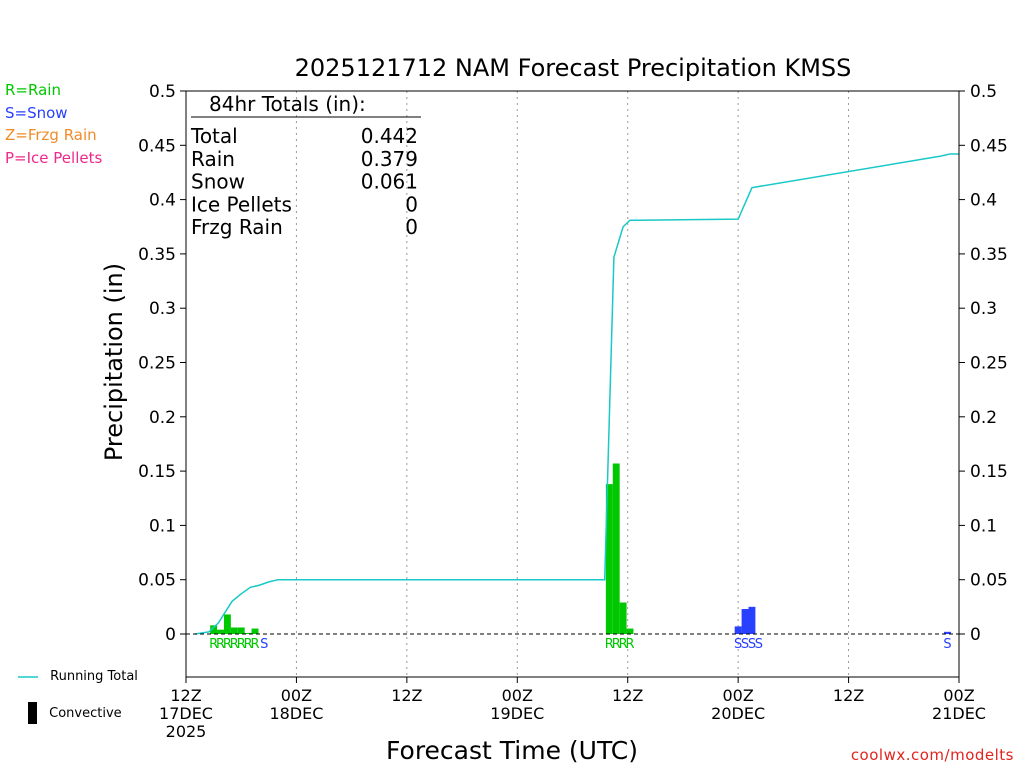 Image resolution: width=1024 pixels, height=768 pixels. What do you see at coordinates (36, 112) in the screenshot?
I see `precip-type-legend-item: S=Snow` at bounding box center [36, 112].